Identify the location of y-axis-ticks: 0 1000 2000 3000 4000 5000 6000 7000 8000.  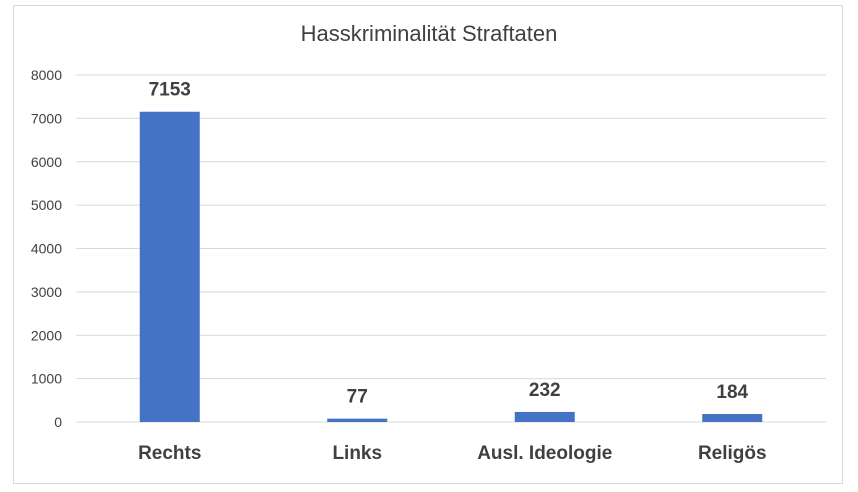
(46, 248).